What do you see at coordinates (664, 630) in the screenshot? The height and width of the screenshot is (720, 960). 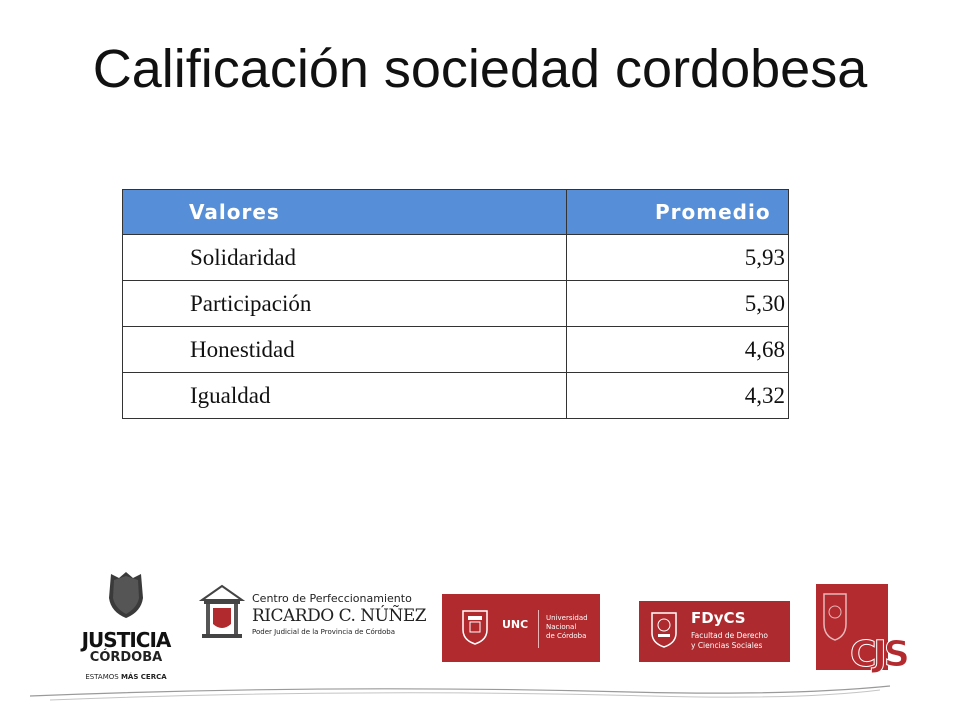 I see `faculty-crest-icon` at bounding box center [664, 630].